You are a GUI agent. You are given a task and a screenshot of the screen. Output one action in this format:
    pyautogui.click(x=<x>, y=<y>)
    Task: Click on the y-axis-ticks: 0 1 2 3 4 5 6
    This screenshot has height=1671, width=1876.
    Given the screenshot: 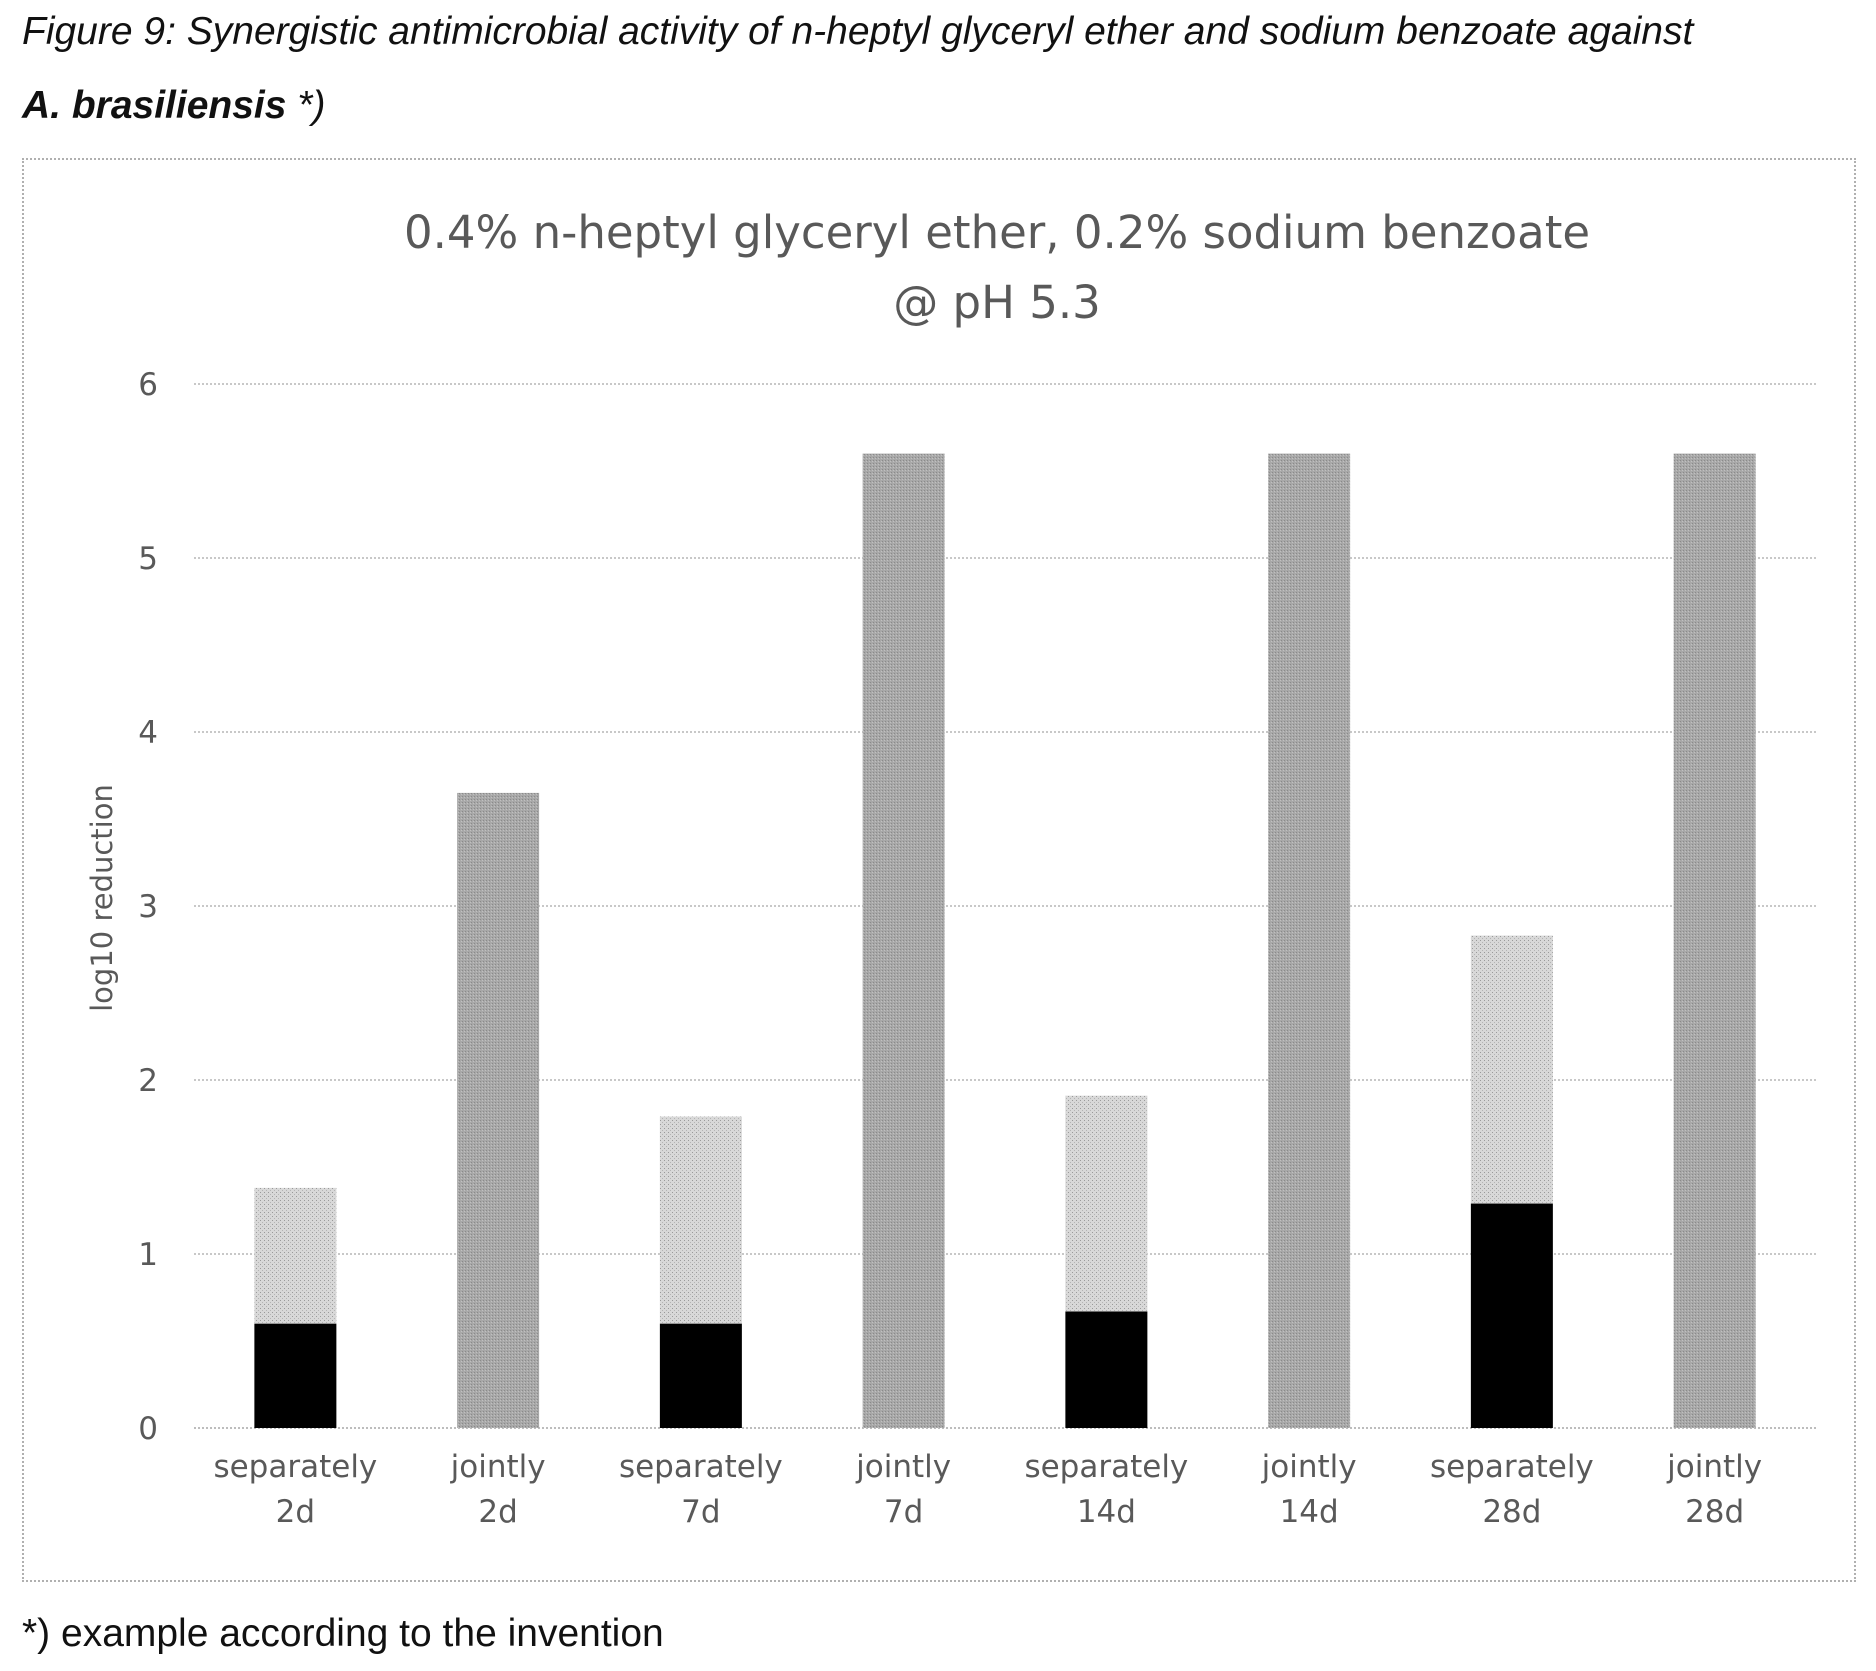 What is the action you would take?
    pyautogui.click(x=148, y=907)
    